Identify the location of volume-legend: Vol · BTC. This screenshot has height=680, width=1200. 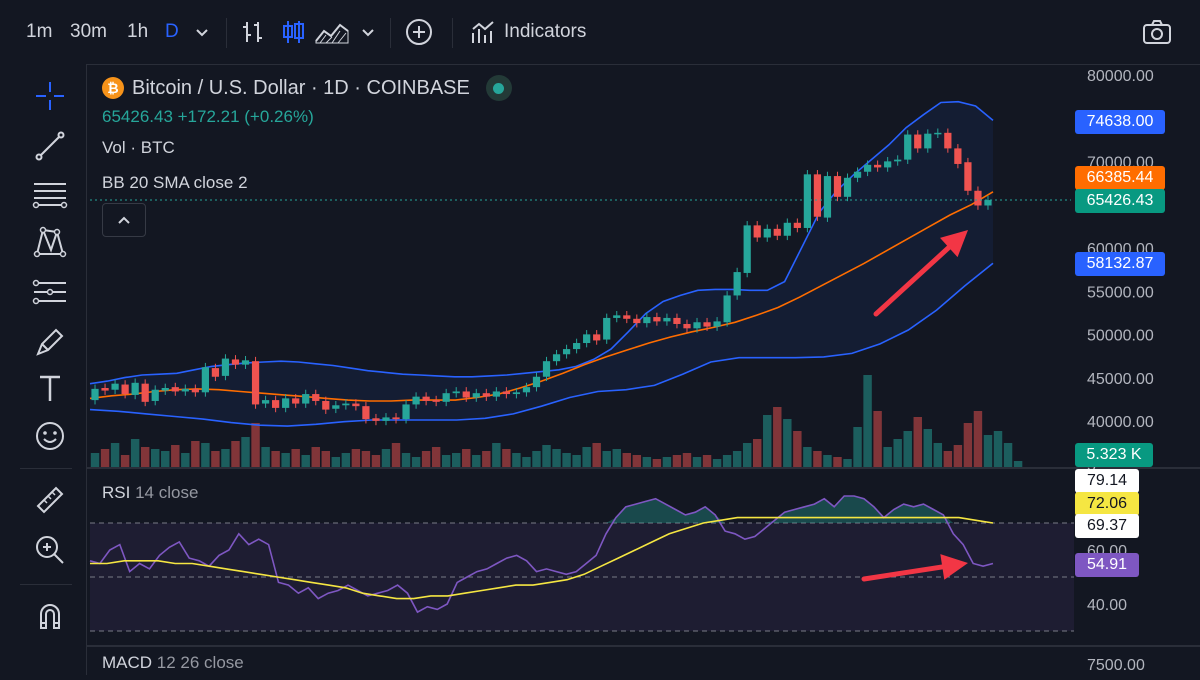
(138, 147).